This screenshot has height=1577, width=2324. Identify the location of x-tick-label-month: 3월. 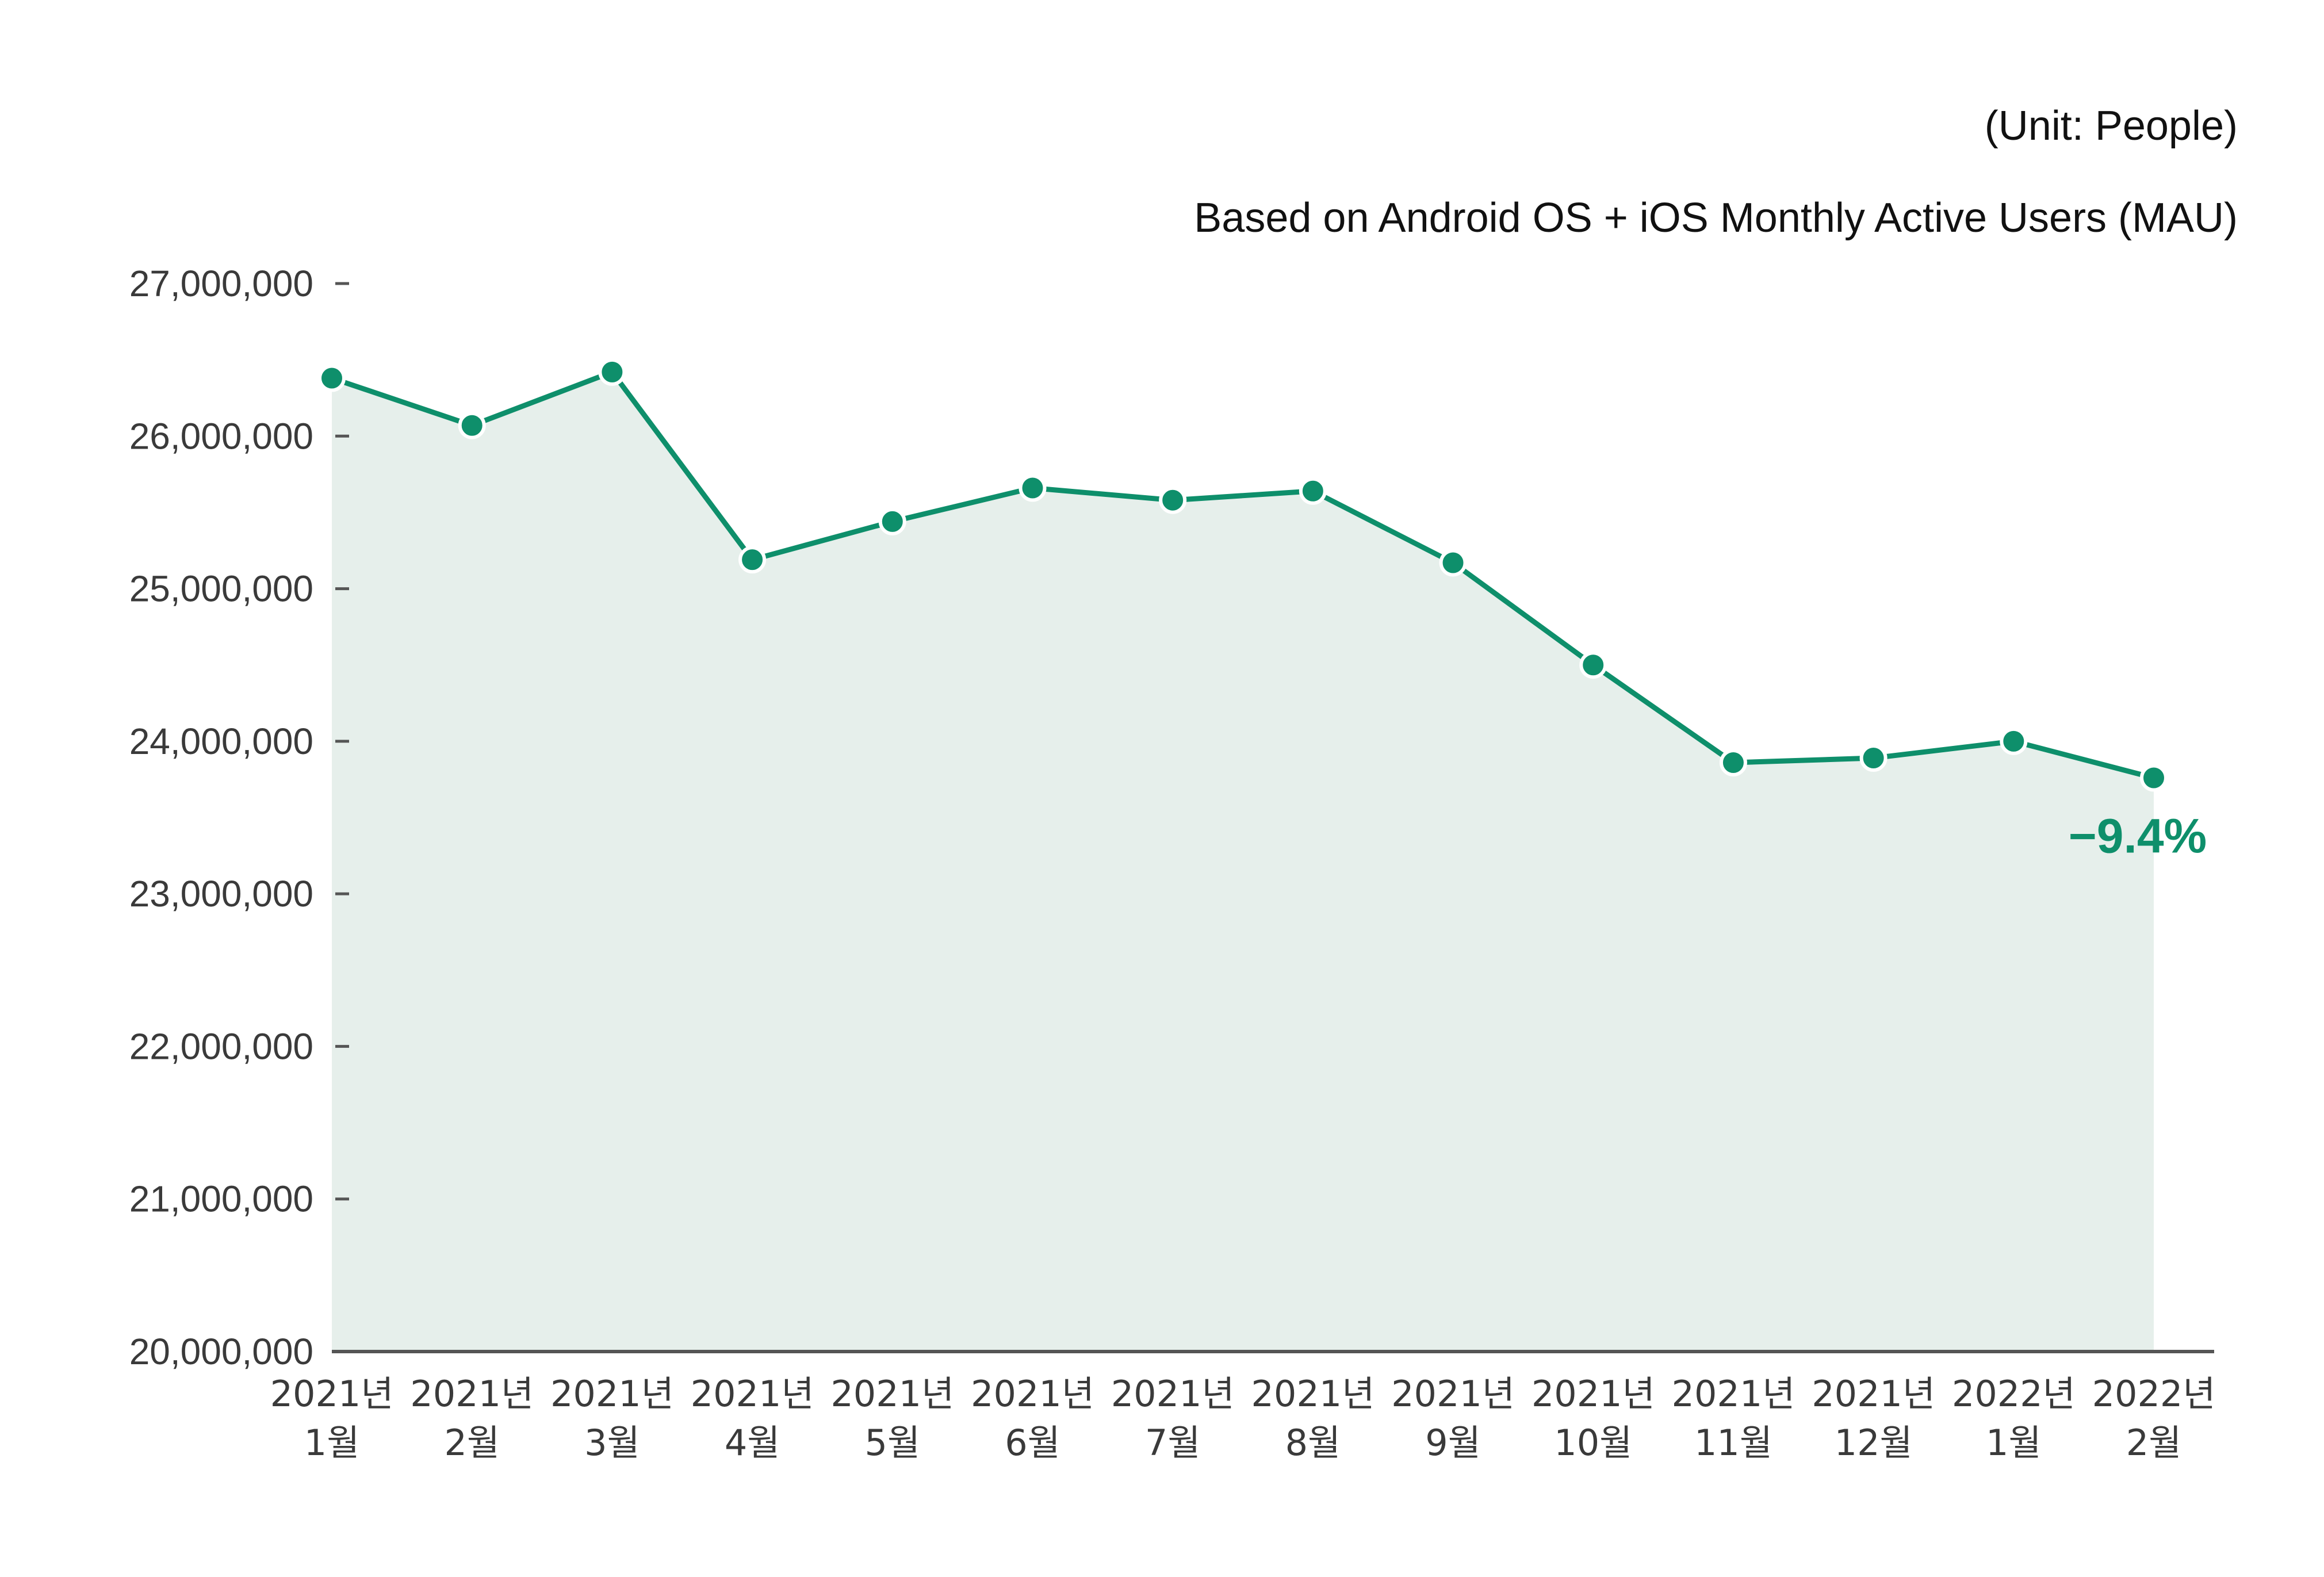
(612, 1443).